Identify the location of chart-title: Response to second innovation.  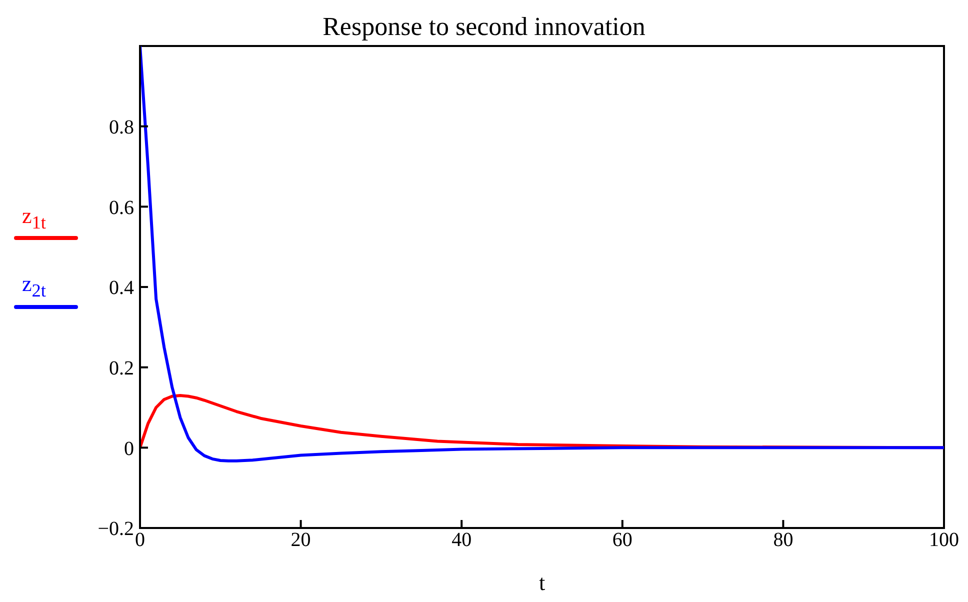
(484, 27).